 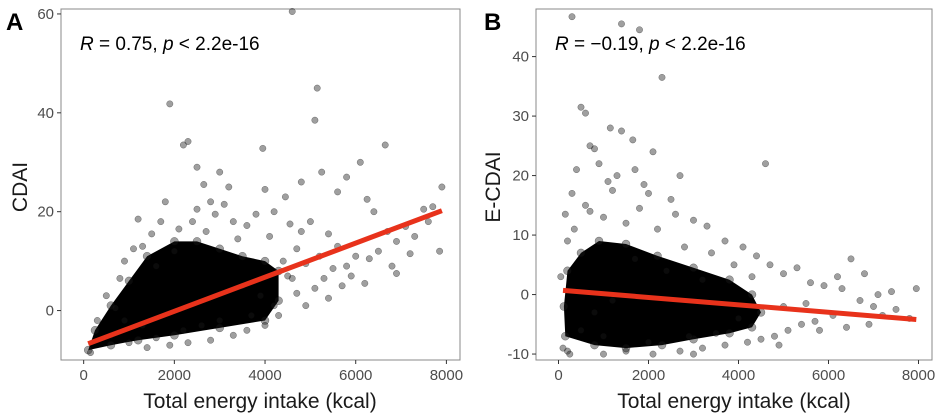 What do you see at coordinates (520, 176) in the screenshot?
I see `panel-b-y-tick-label: 20` at bounding box center [520, 176].